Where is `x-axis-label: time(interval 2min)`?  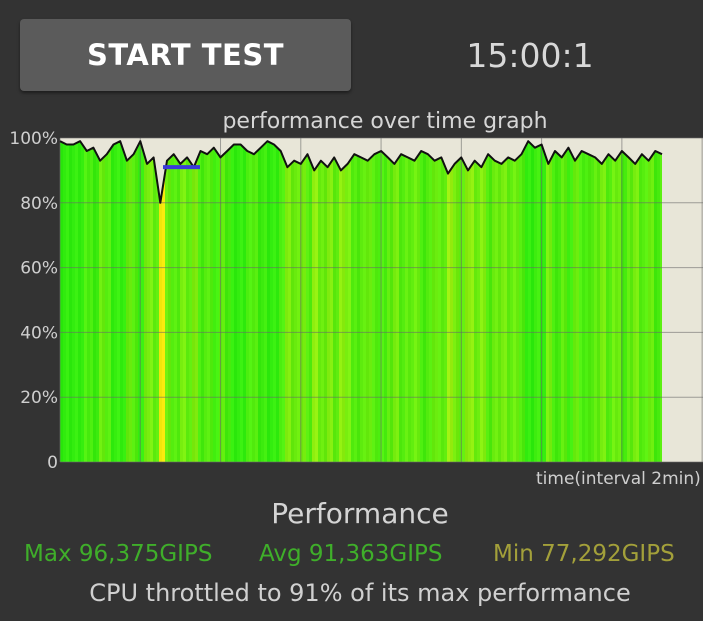
x-axis-label: time(interval 2min) is located at coordinates (618, 479).